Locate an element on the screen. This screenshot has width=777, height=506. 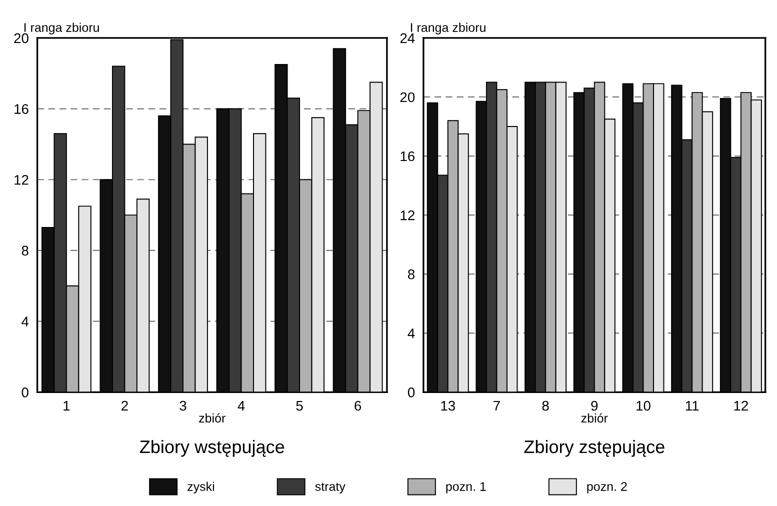
legend-label: pozn. 1 is located at coordinates (466, 488).